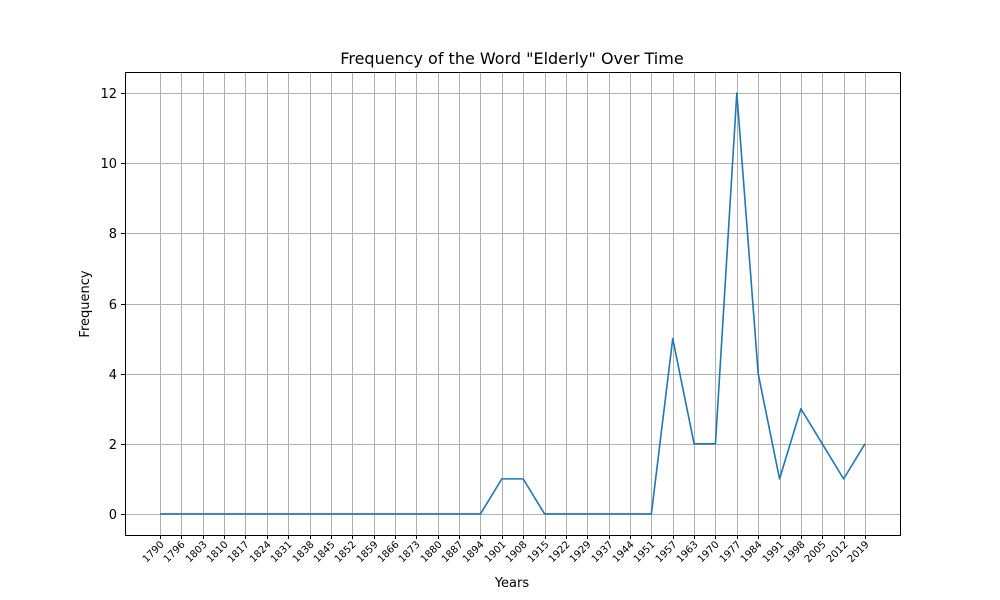  I want to click on y-tick-label: 4, so click(113, 375).